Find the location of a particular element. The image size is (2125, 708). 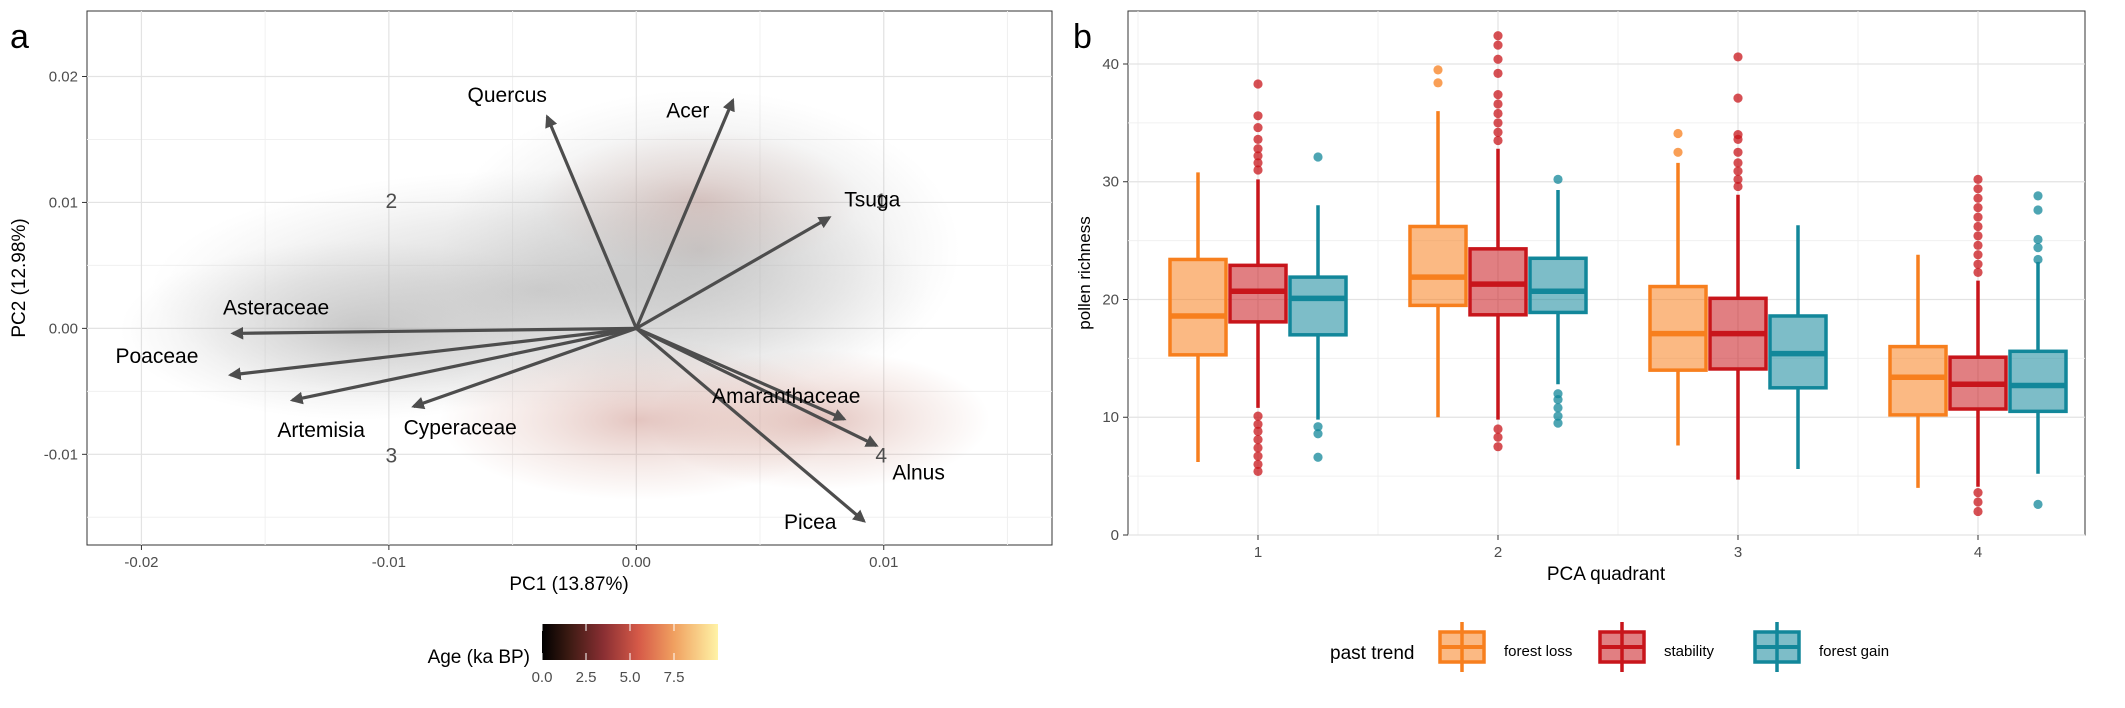

quadrant-label: 4 is located at coordinates (881, 456).